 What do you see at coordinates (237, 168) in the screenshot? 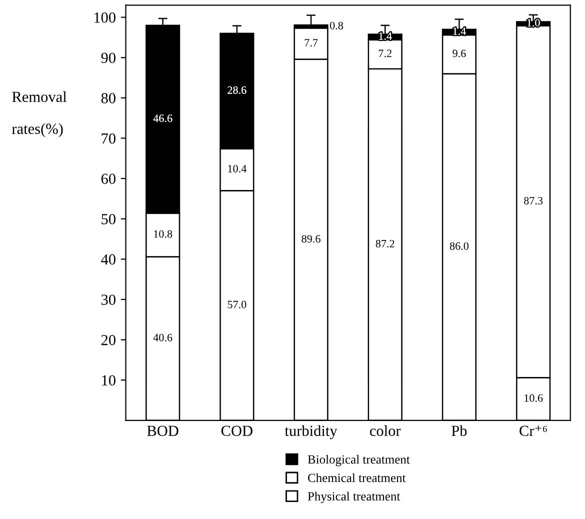
I see `data-label: 10.4` at bounding box center [237, 168].